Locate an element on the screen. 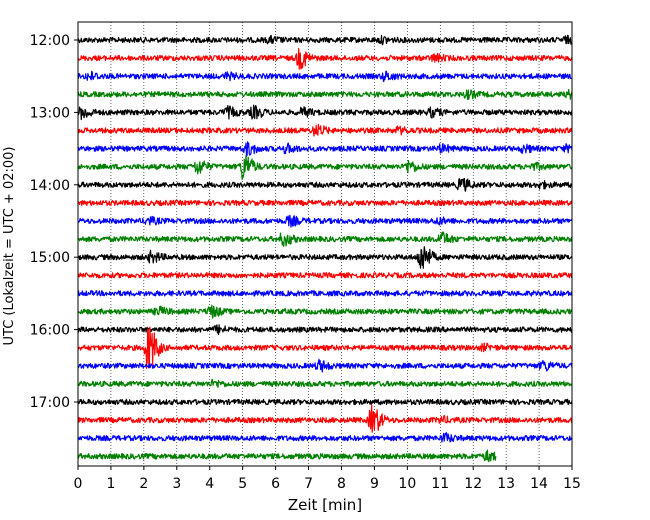  x-tick-label: 3 is located at coordinates (176, 484).